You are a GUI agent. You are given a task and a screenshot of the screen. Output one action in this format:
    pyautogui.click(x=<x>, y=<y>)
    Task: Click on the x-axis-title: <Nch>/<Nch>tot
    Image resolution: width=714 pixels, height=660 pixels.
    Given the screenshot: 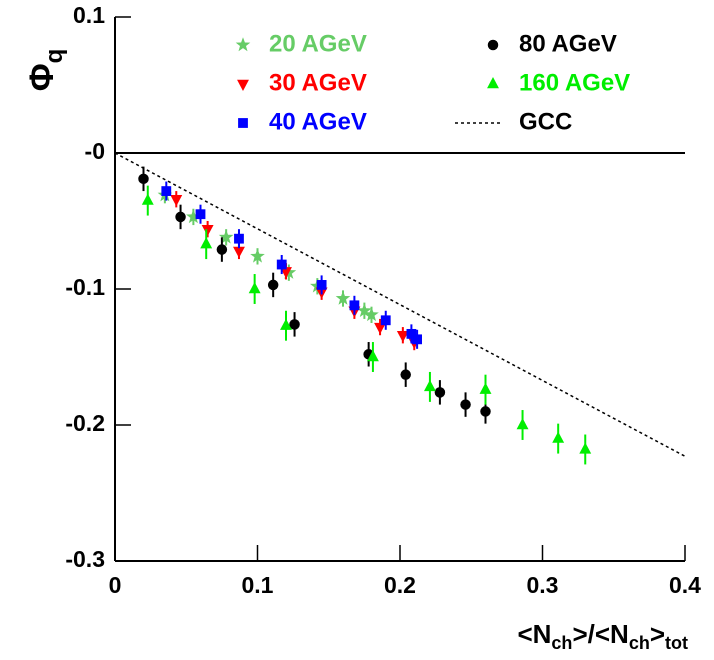 What is the action you would take?
    pyautogui.click(x=602, y=636)
    